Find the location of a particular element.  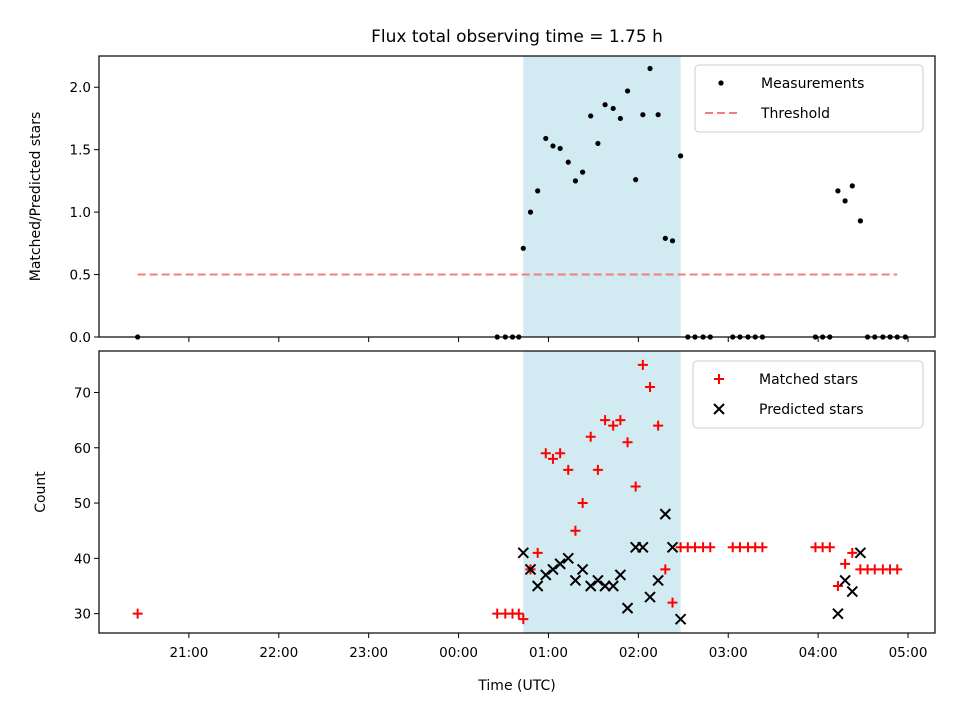

x-tick-label: 01:00 is located at coordinates (548, 653).